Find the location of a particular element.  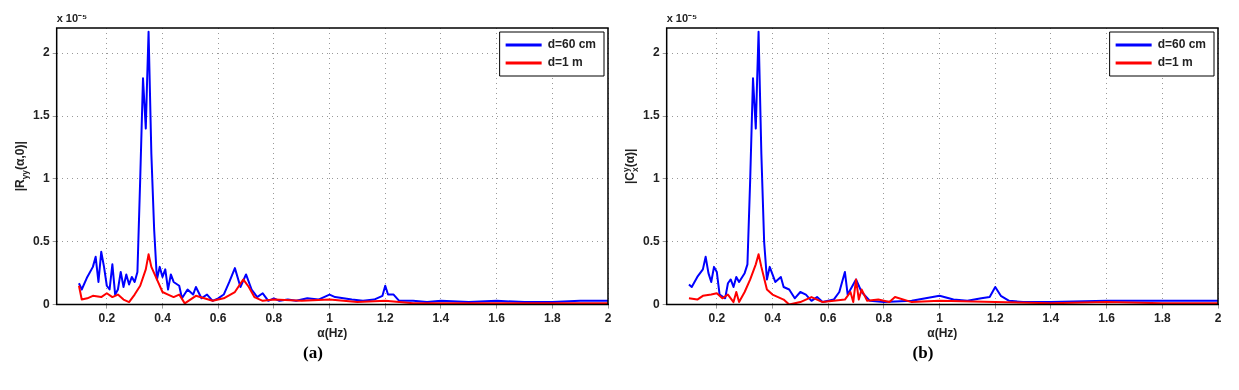

y-axis-title: |Ryy(α,0)| is located at coordinates (21, 166).